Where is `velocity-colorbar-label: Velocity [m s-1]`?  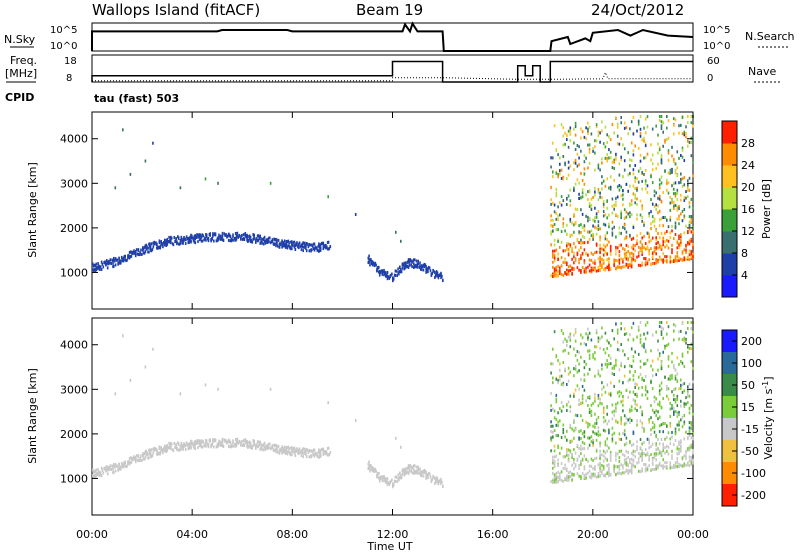 velocity-colorbar-label: Velocity [m s-1] is located at coordinates (768, 417).